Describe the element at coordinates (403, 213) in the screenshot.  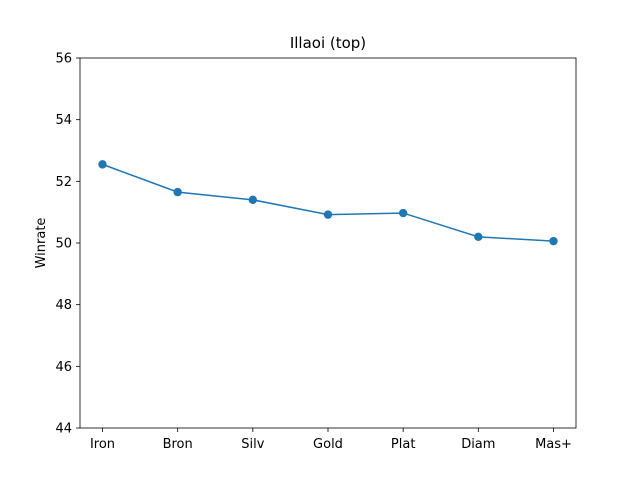
I see `data-point-plat` at that location.